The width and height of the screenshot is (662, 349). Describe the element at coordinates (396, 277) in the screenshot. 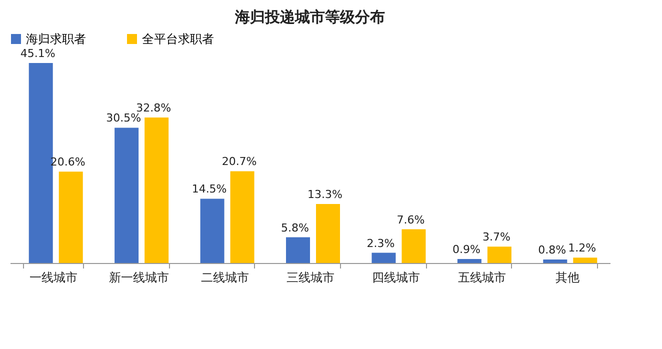

I see `x-tick-label: 四线城市` at that location.